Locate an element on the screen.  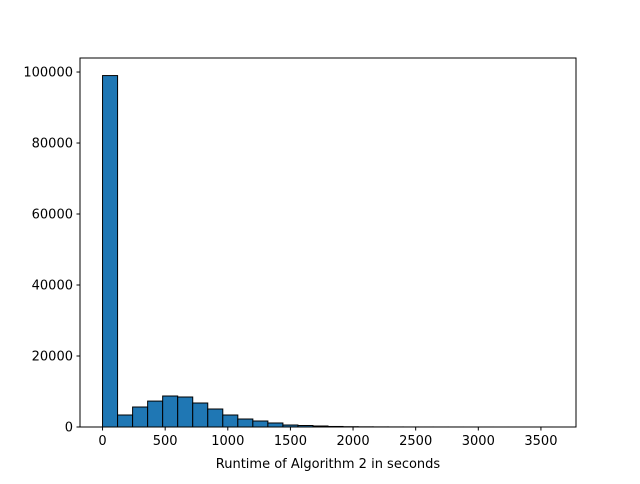
x-tick-label: 3500 is located at coordinates (540, 441).